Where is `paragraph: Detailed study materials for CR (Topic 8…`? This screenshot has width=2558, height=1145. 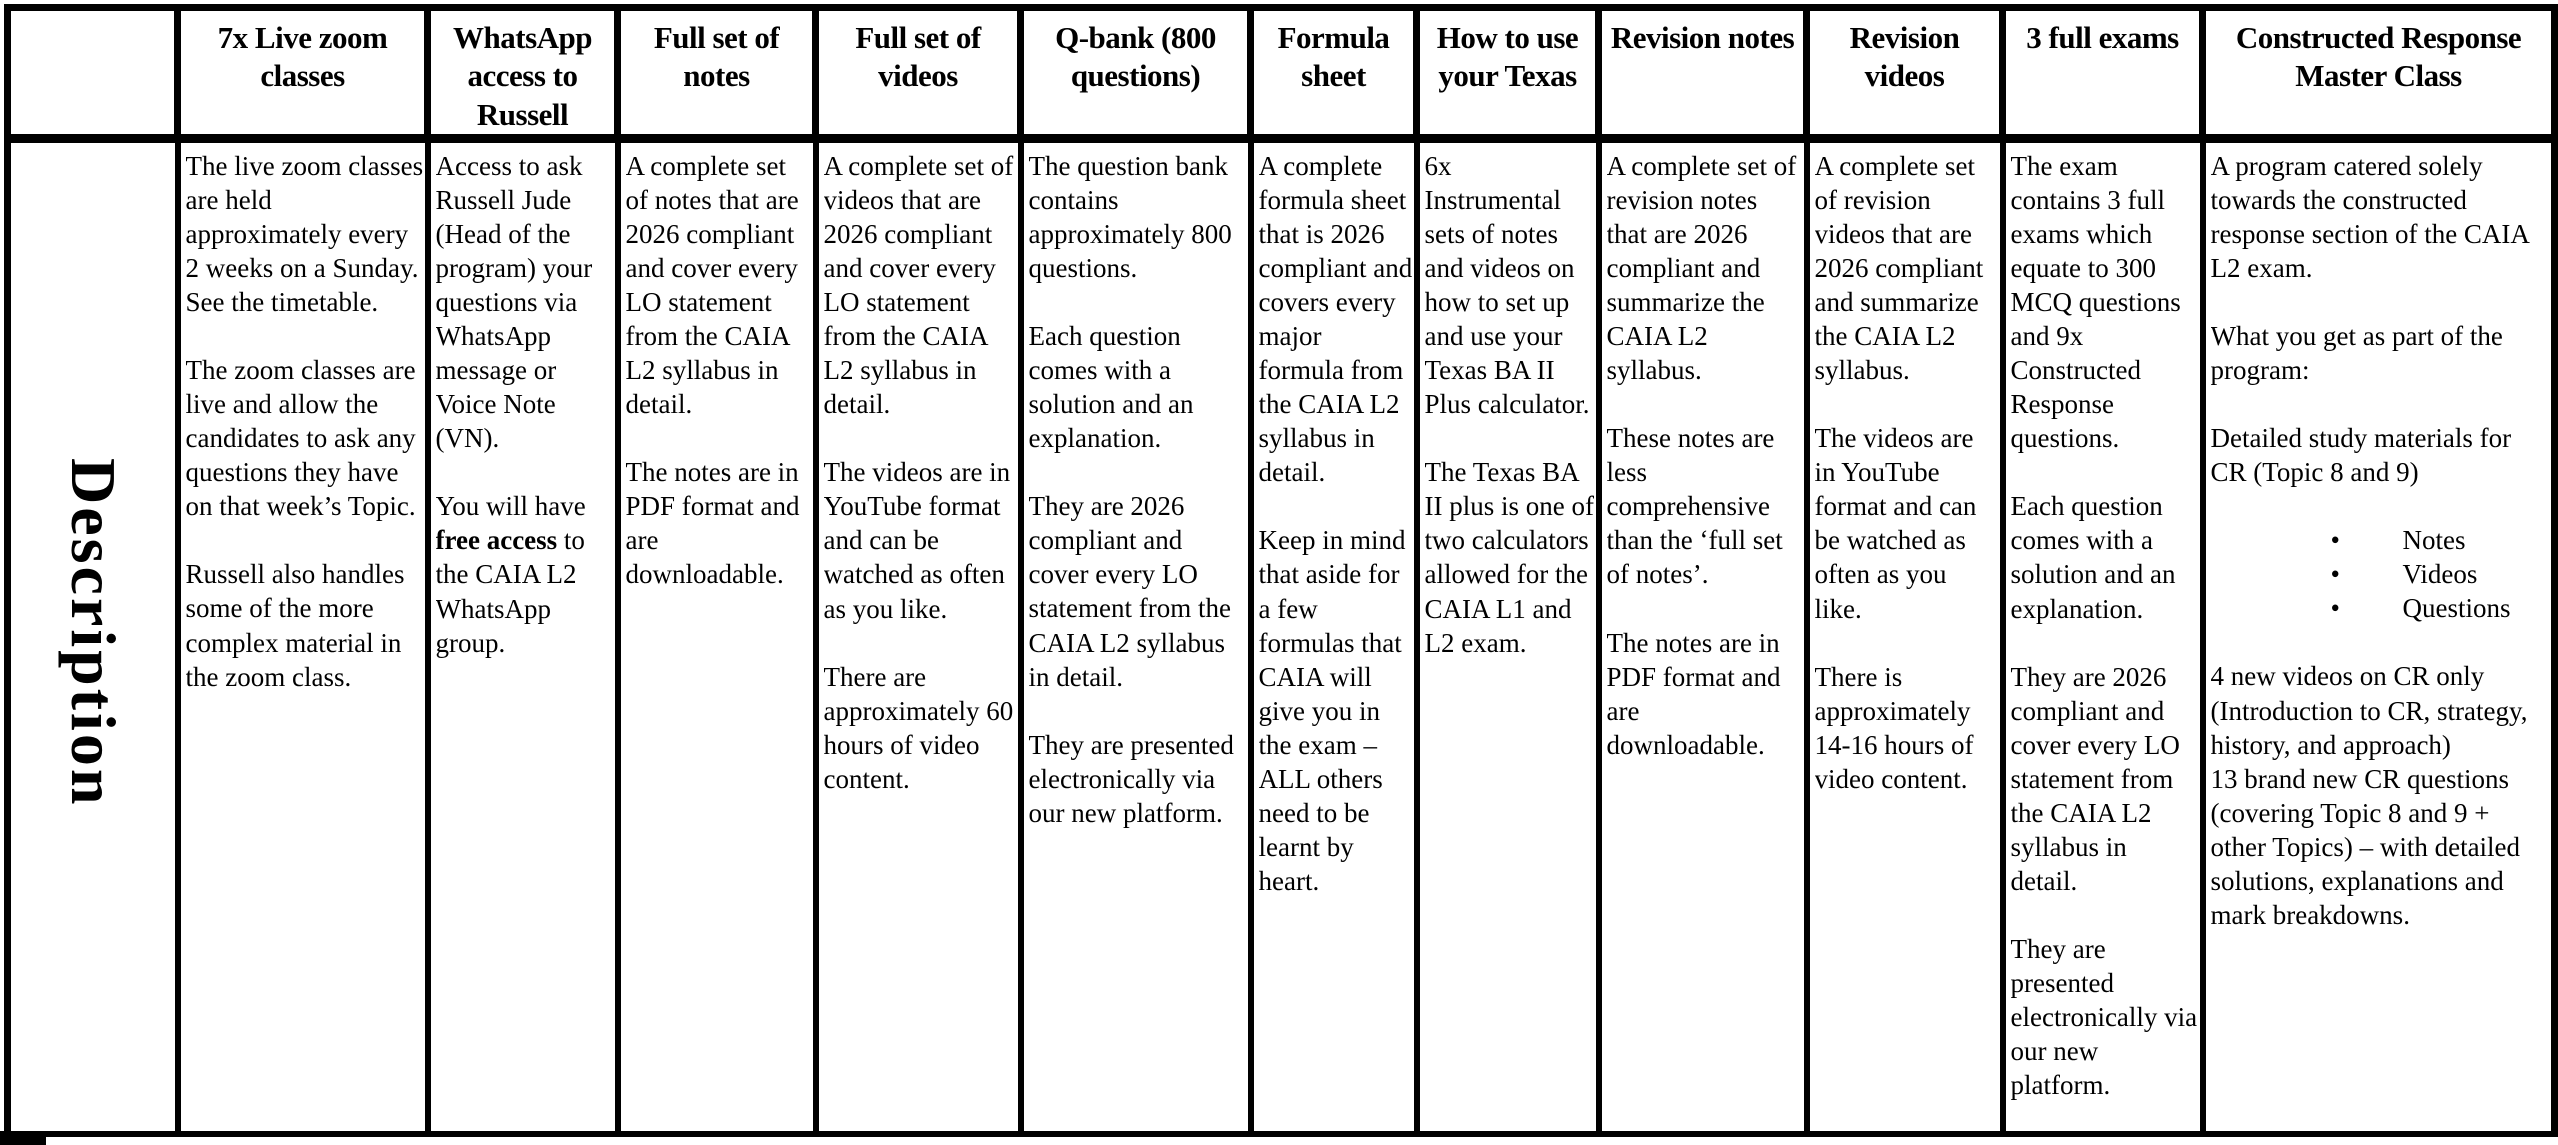 paragraph: Detailed study materials for CR (Topic 8… is located at coordinates (2361, 455).